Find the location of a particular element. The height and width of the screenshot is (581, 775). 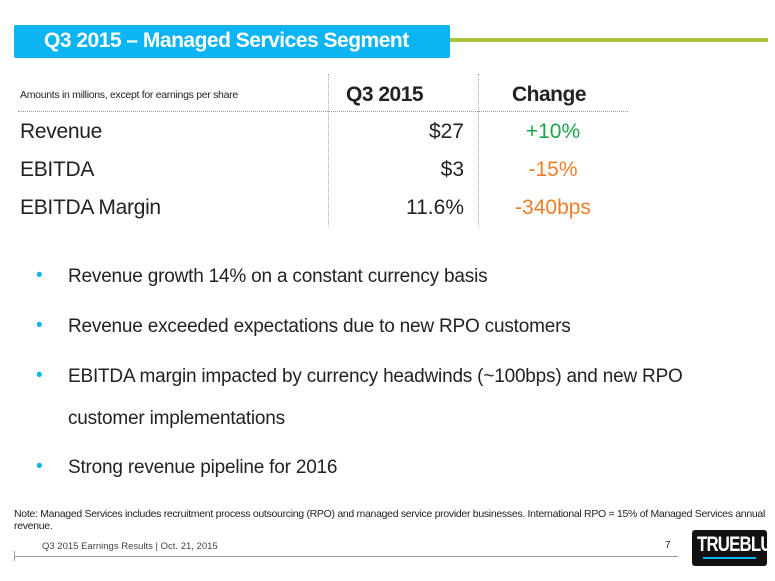

header-divider is located at coordinates (323, 111).